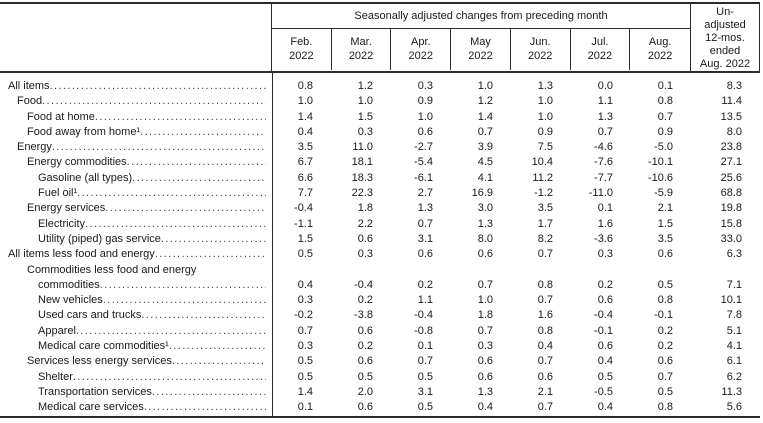  Describe the element at coordinates (85, 177) in the screenshot. I see `row-label-text: Gasoline (all types)` at that location.